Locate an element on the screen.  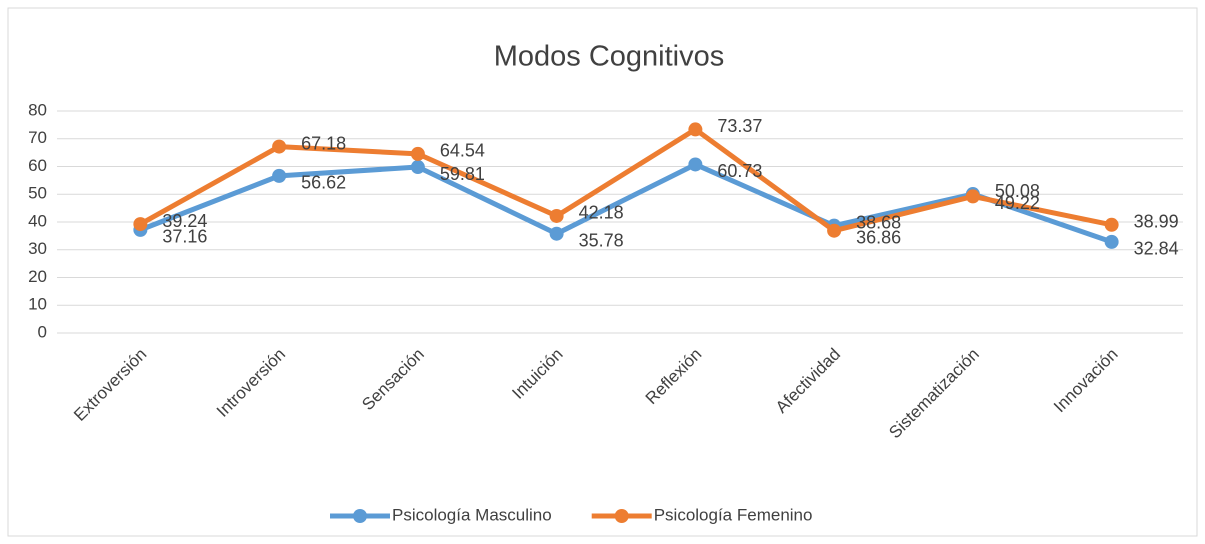
data-label: 37.16 is located at coordinates (184, 237).